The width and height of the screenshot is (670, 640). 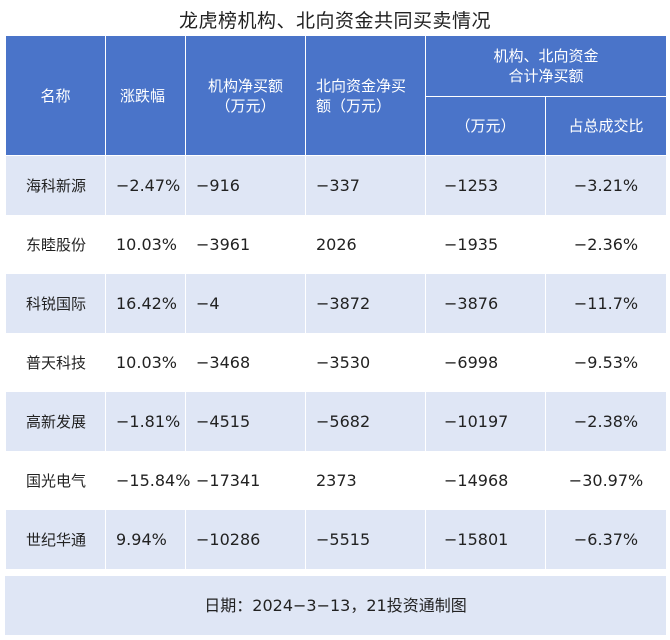 I want to click on table-row: 世纪华通 9.94% −10286 −5515 −15801 −6.37%, so click(x=336, y=539).